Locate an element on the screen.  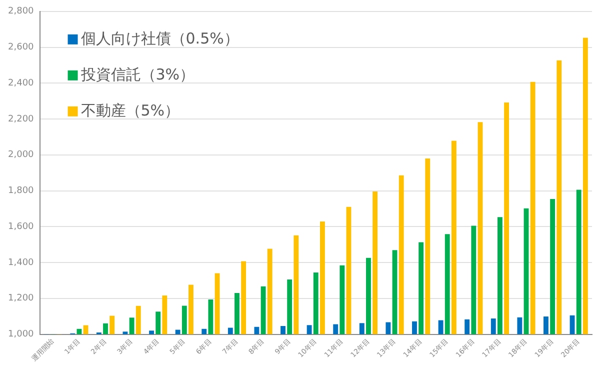
y-tick-label: 2,400 is located at coordinates (21, 83).